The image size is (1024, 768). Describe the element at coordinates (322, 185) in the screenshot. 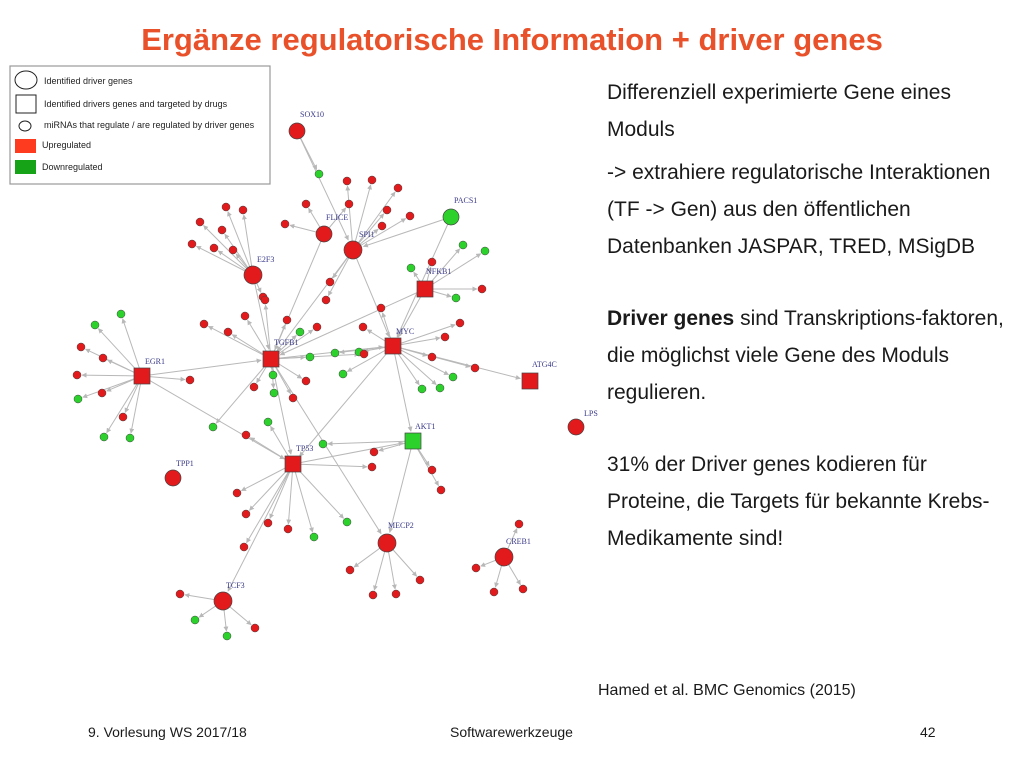

I see `edge-sox10-spi1` at that location.